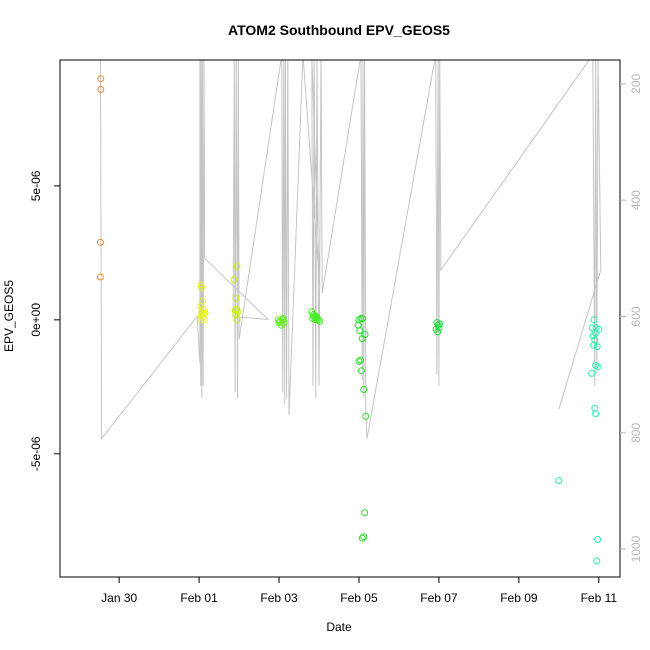 The height and width of the screenshot is (650, 650). I want to click on y2-tick-label: 800, so click(636, 432).